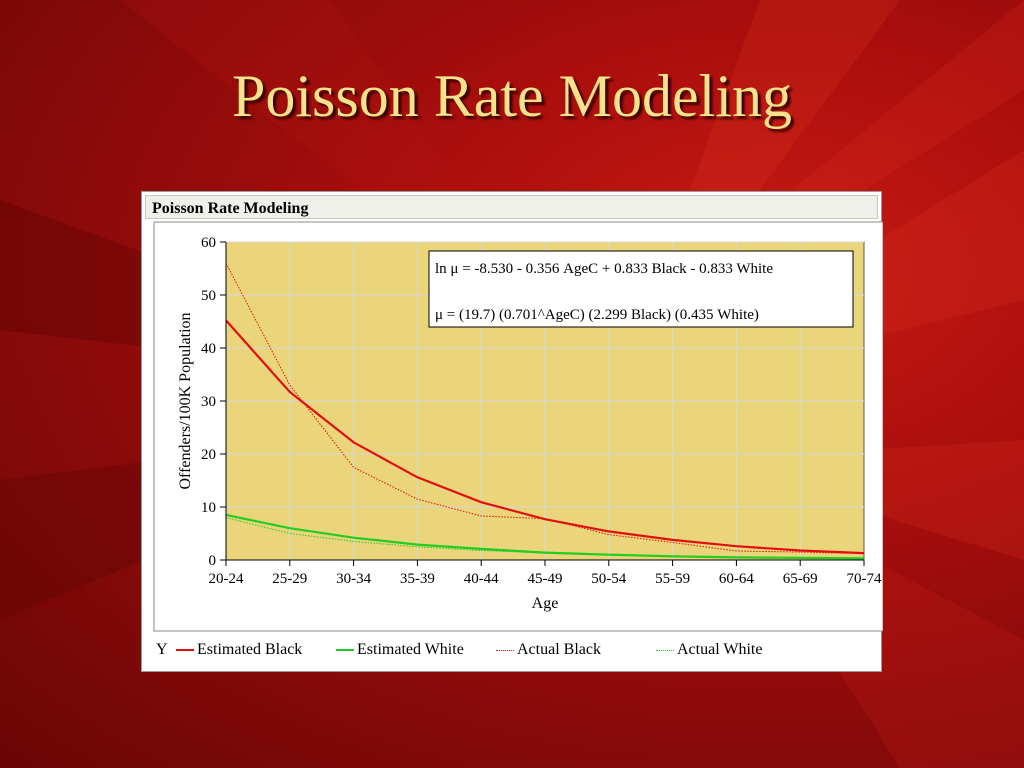  What do you see at coordinates (545, 603) in the screenshot?
I see `x-axis-label: Age` at bounding box center [545, 603].